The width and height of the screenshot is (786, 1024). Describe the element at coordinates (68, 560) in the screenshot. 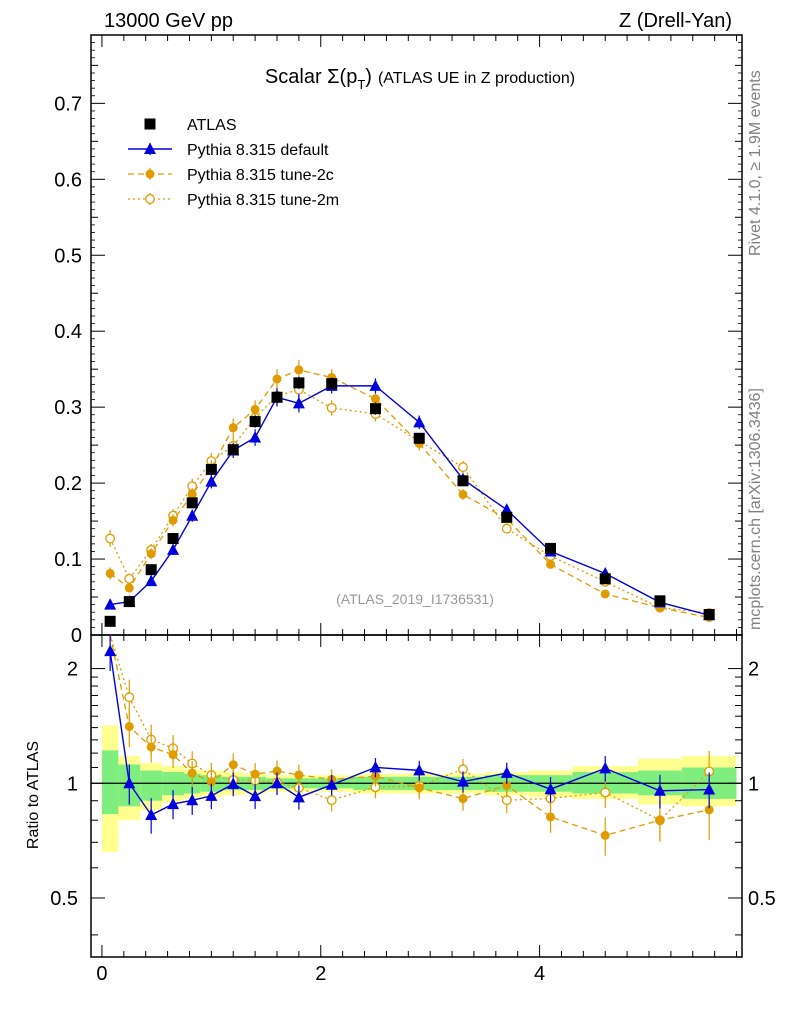

I see `y-tick-label: 0.1` at that location.